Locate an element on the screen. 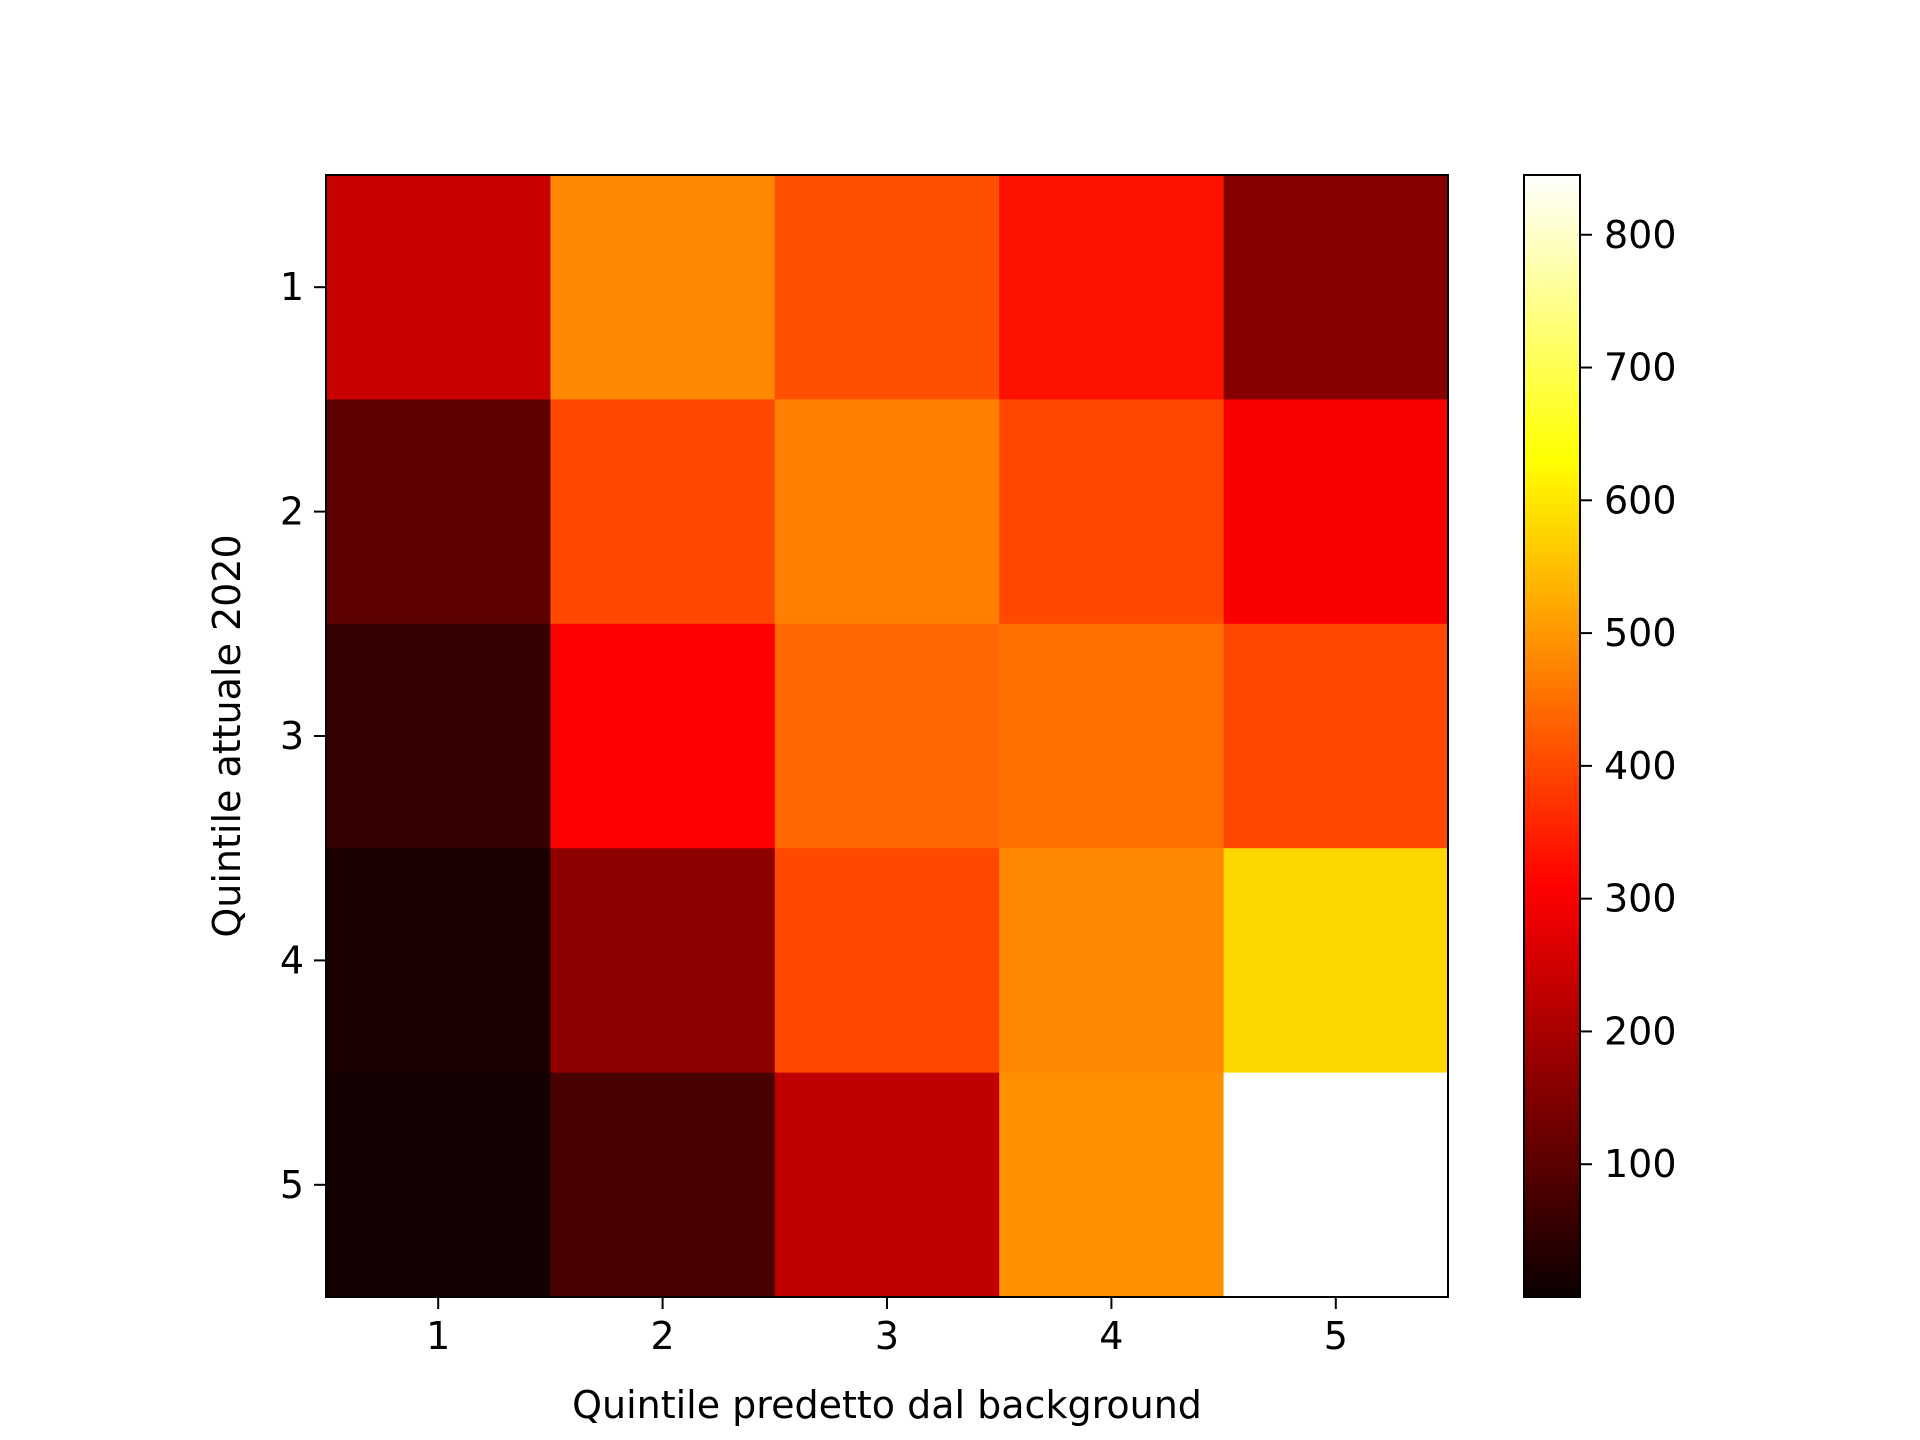  colorbar-tick-label: 500 is located at coordinates (1640, 633).